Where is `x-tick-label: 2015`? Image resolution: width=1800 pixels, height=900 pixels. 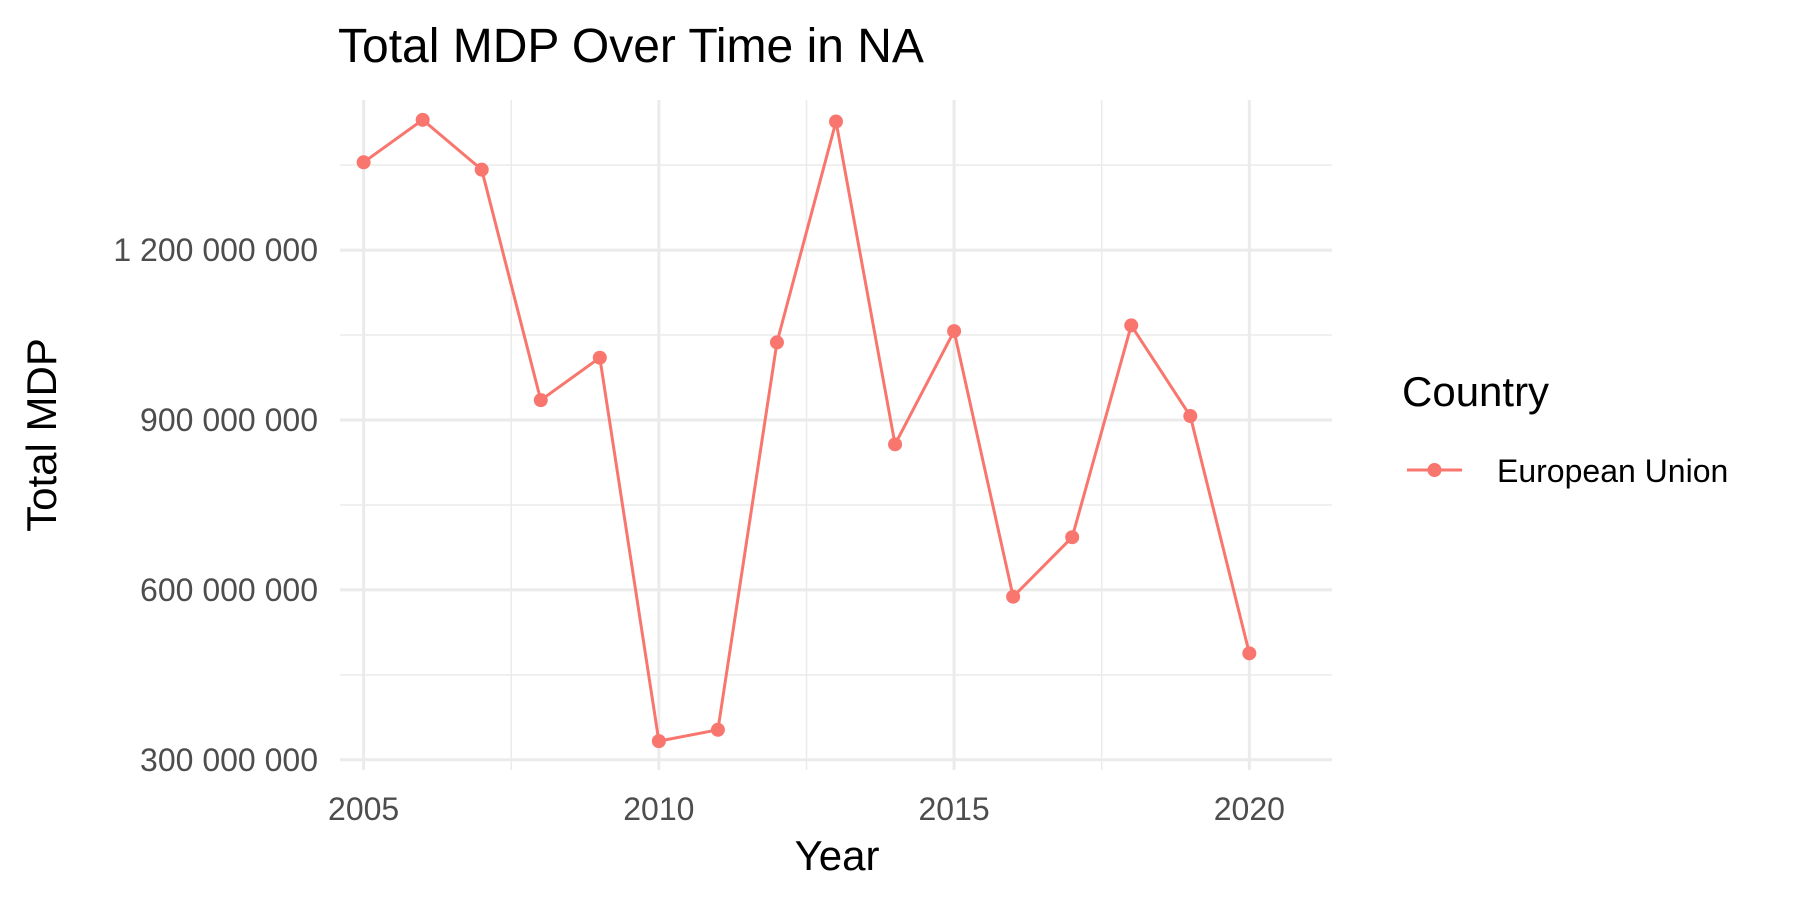 x-tick-label: 2015 is located at coordinates (954, 809).